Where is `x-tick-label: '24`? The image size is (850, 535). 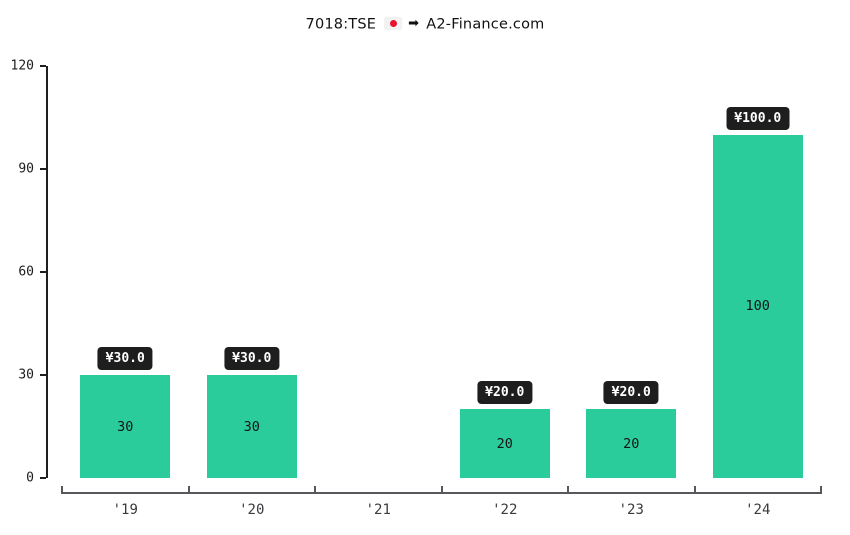 x-tick-label: '24 is located at coordinates (758, 510).